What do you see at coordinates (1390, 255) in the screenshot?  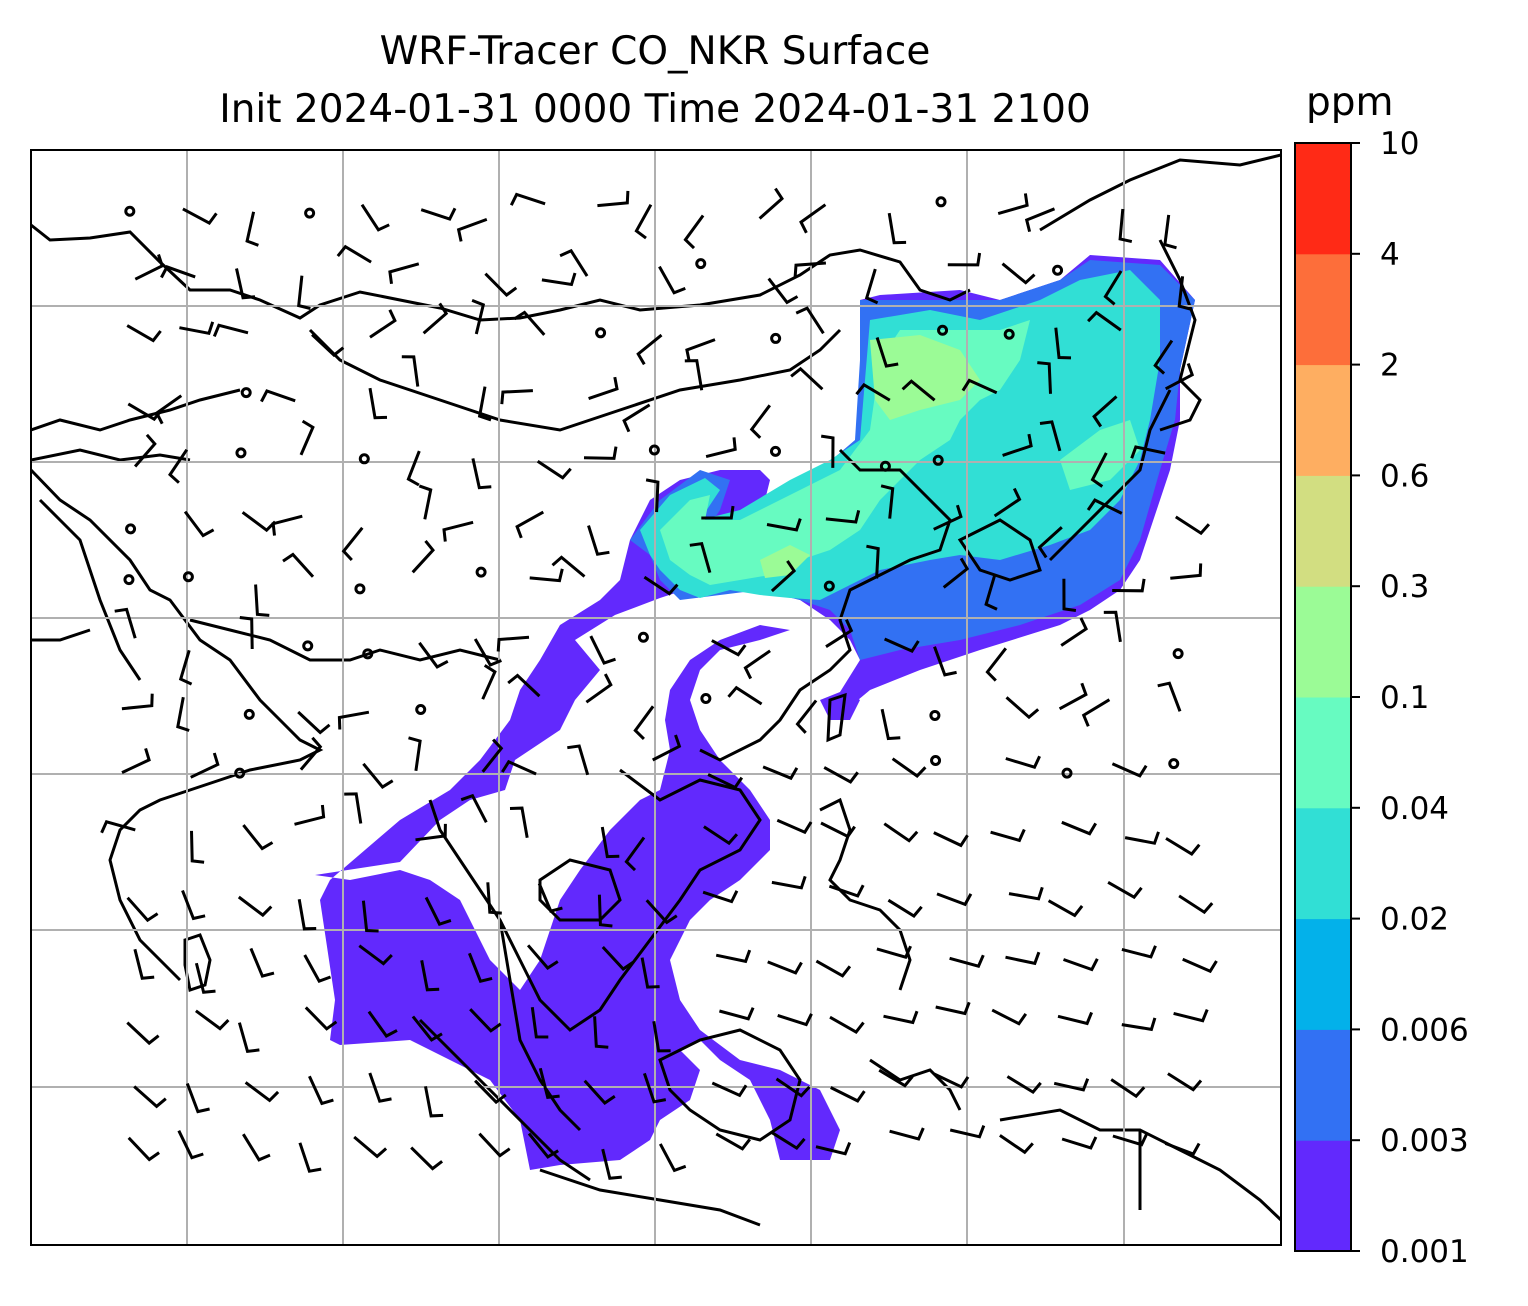 I see `colorbar-tick-label: 4` at bounding box center [1390, 255].